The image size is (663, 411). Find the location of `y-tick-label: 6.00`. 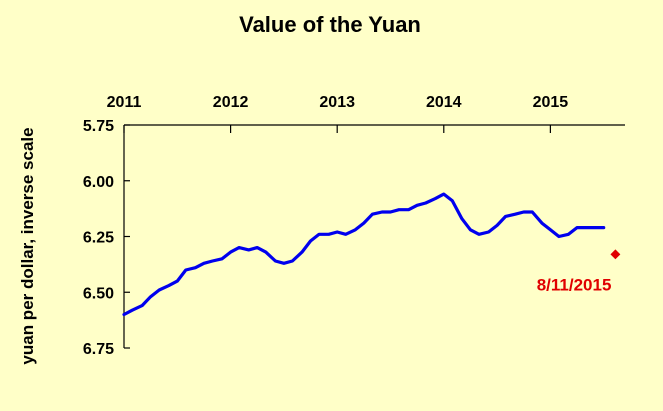

y-tick-label: 6.00 is located at coordinates (98, 182).